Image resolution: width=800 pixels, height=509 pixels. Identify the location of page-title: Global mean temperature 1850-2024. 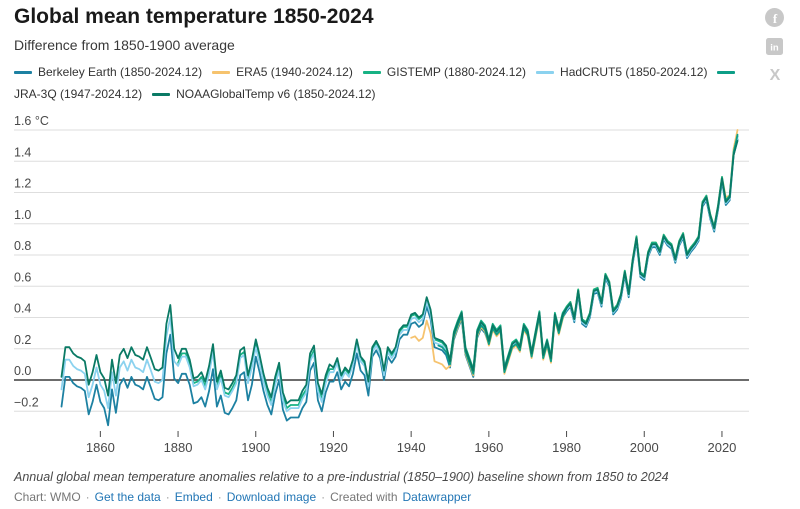
(194, 16).